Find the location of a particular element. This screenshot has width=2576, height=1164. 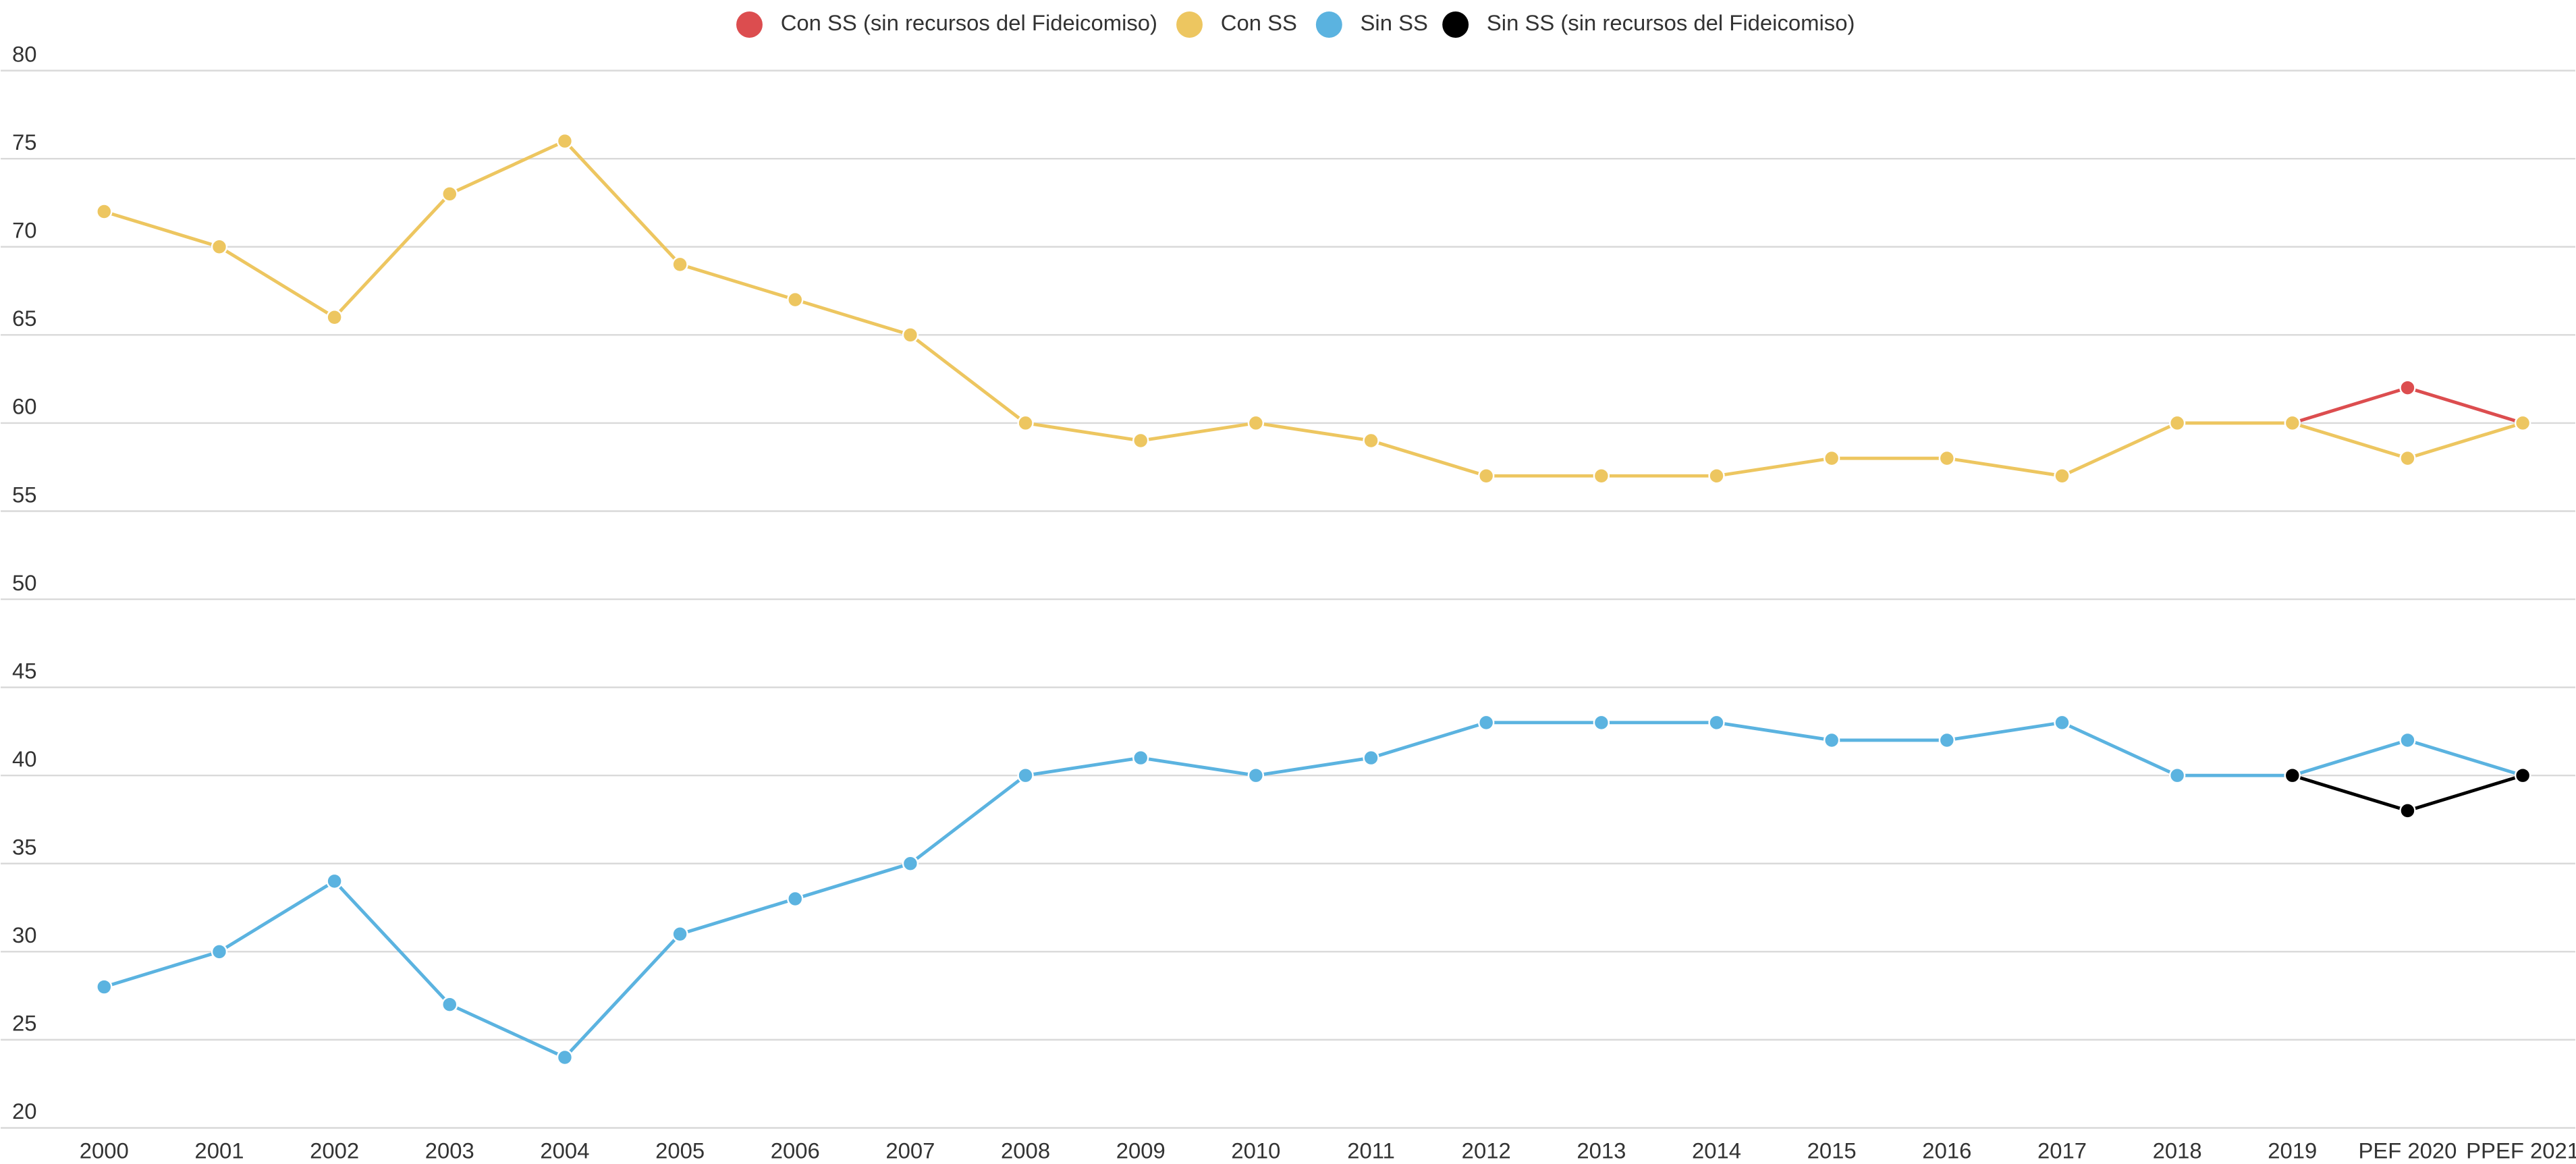

x-tick-label: 2012 is located at coordinates (1486, 1150).